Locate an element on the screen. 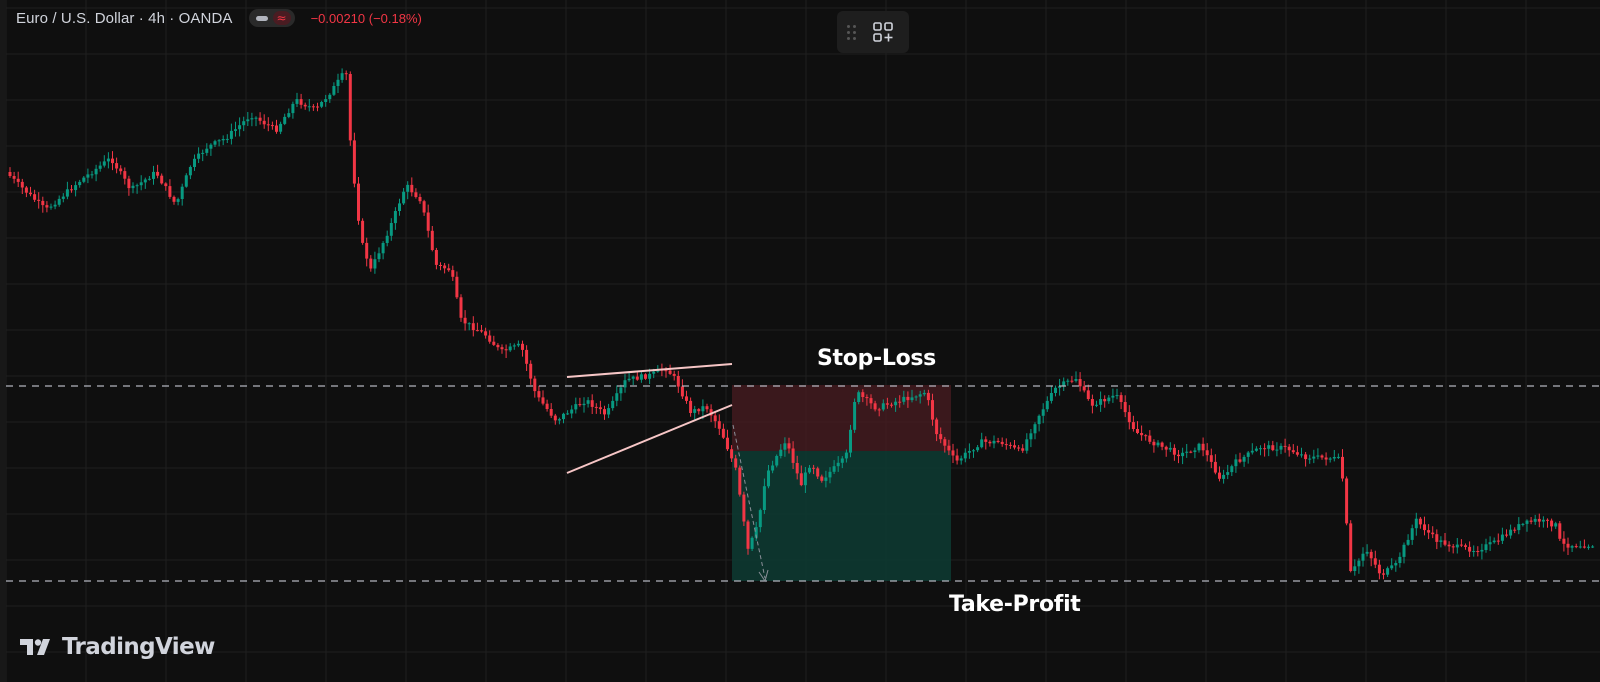  status-pill: ≈ is located at coordinates (271, 18).